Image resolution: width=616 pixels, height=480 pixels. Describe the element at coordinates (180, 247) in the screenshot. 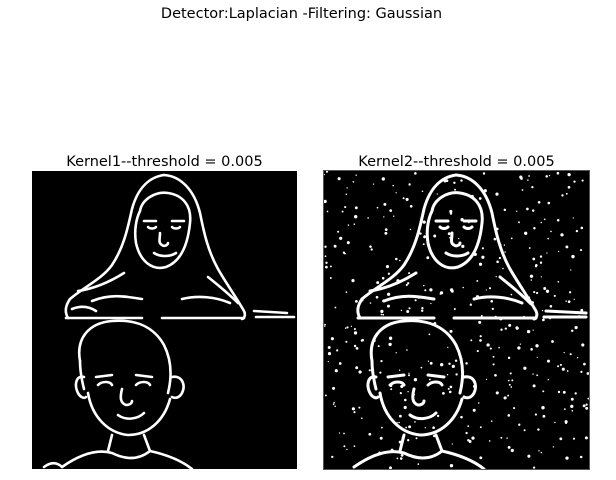

I see `woman-edge-outline` at that location.